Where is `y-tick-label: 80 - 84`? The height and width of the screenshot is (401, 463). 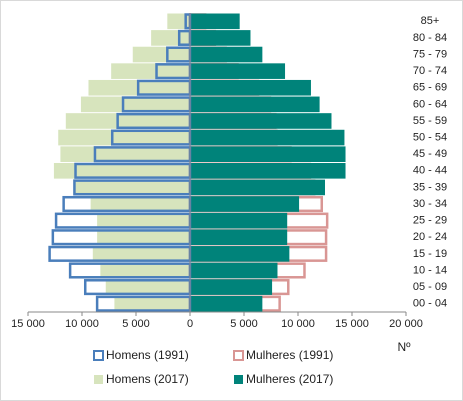
y-tick-label: 80 - 84 is located at coordinates (430, 38).